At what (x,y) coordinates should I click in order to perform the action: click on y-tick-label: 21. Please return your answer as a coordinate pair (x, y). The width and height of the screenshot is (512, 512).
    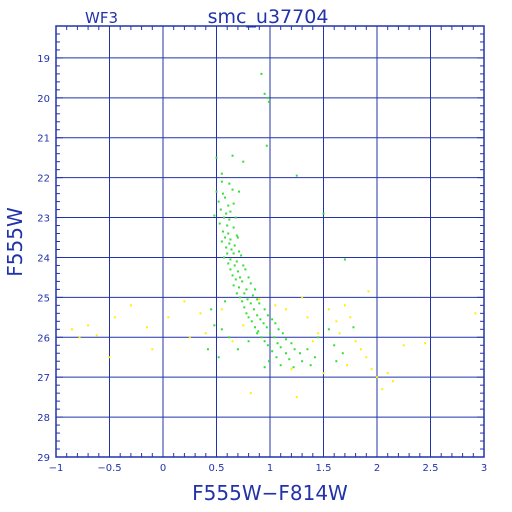
    Looking at the image, I should click on (43, 139).